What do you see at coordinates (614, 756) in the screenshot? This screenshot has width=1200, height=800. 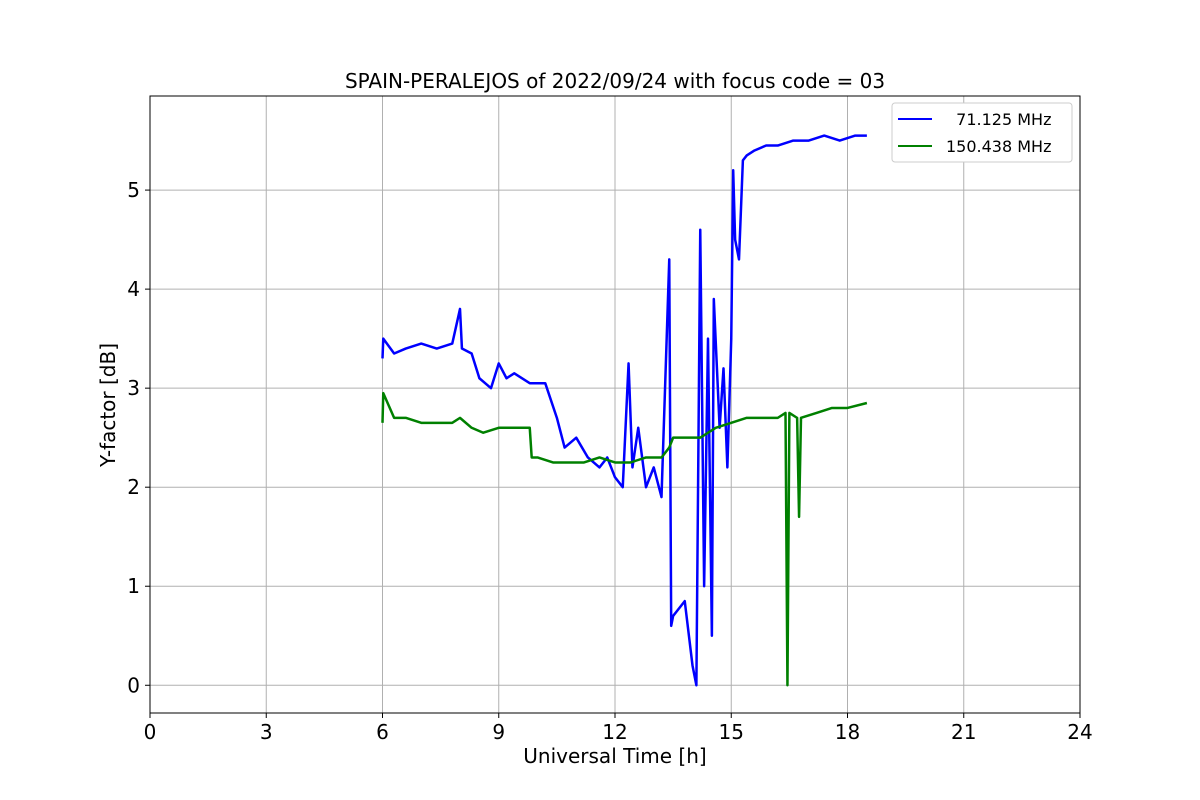 I see `x-axis-label: Universal Time [h]` at bounding box center [614, 756].